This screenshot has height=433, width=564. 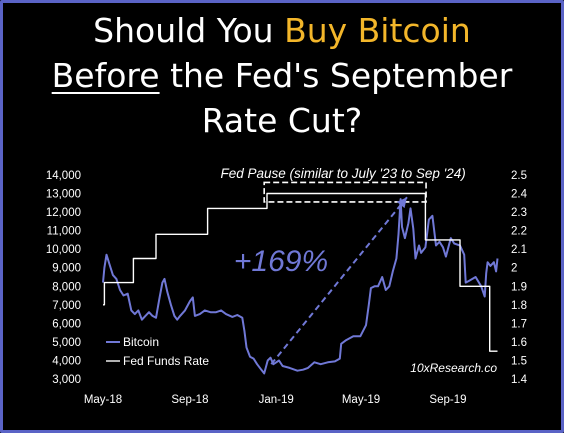 I want to click on headline-emphasis: Before, so click(x=105, y=75).